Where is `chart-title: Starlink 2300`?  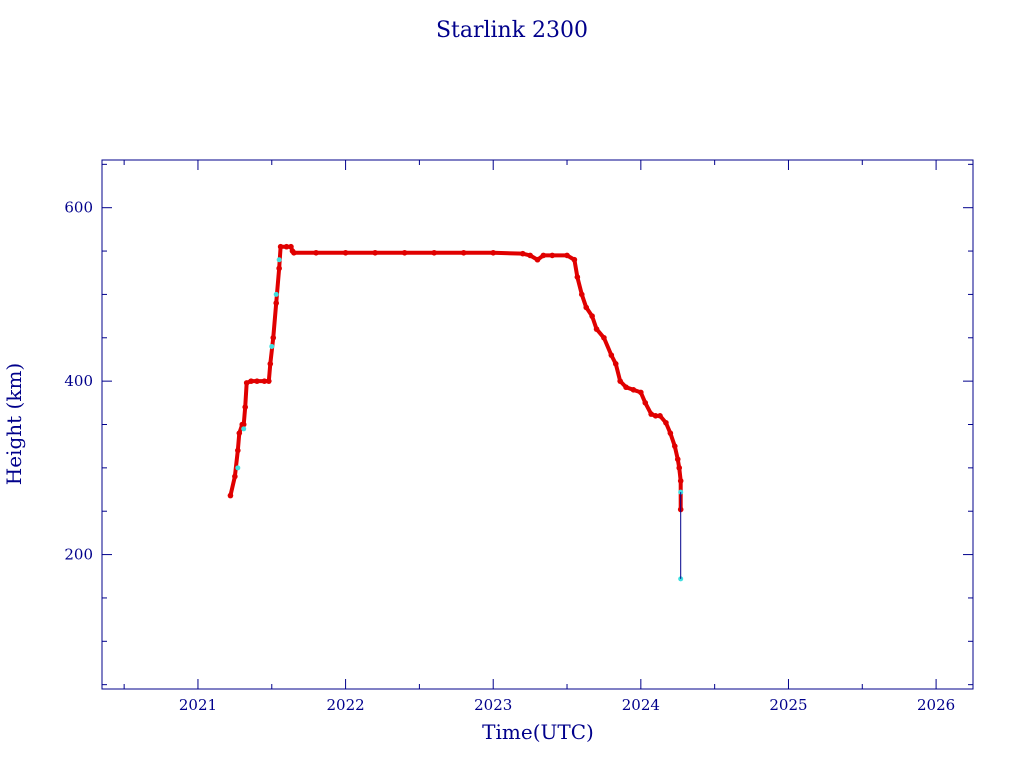
chart-title: Starlink 2300 is located at coordinates (512, 30).